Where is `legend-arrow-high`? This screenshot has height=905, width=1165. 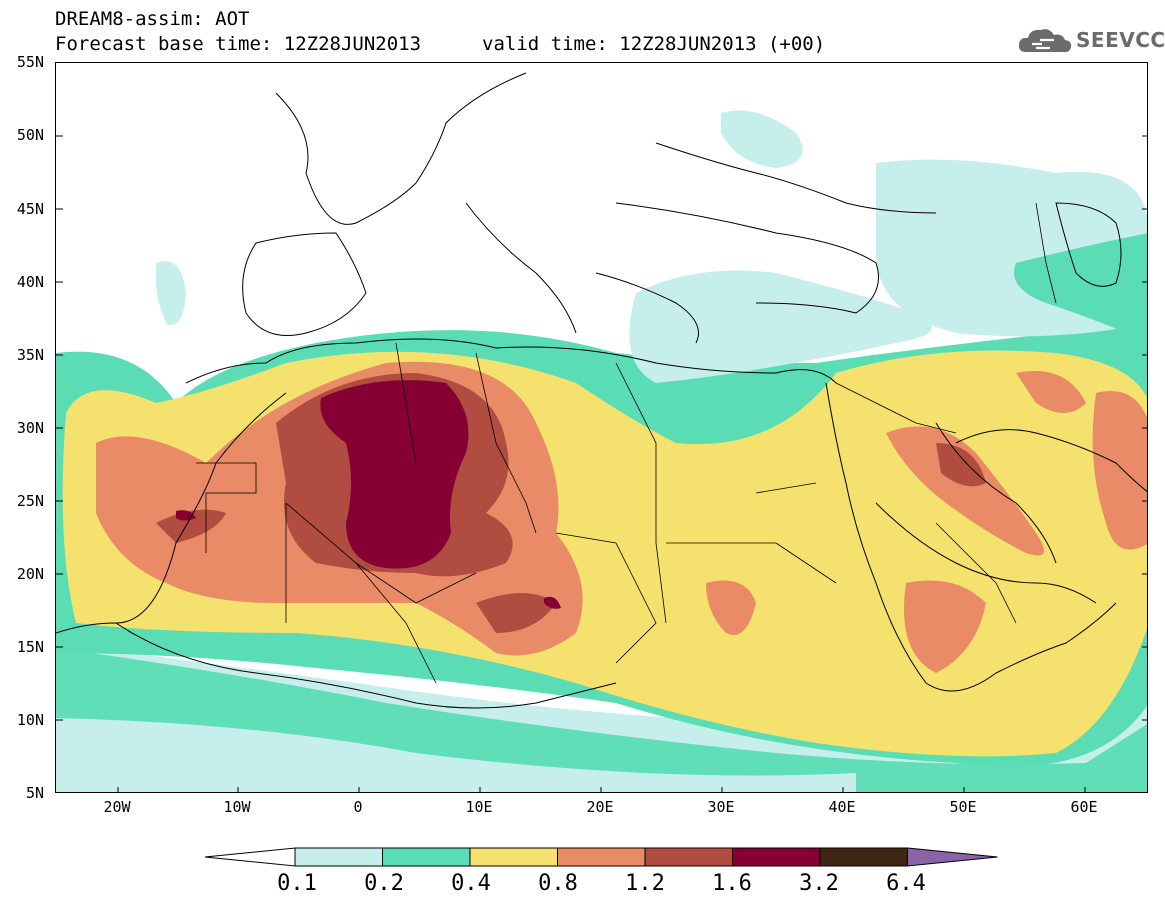
legend-arrow-high is located at coordinates (952, 857).